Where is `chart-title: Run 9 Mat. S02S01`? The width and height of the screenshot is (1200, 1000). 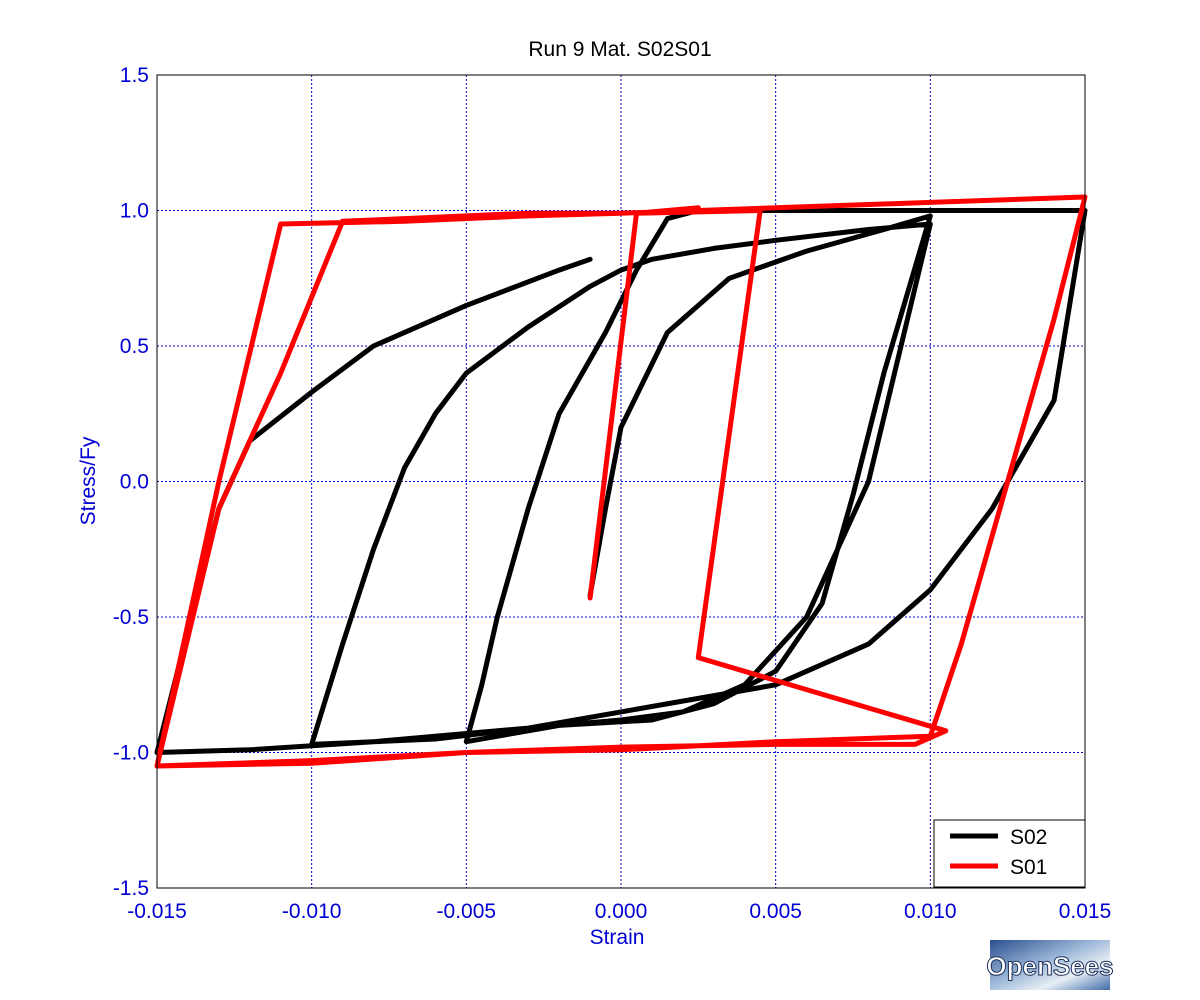 chart-title: Run 9 Mat. S02S01 is located at coordinates (619, 49).